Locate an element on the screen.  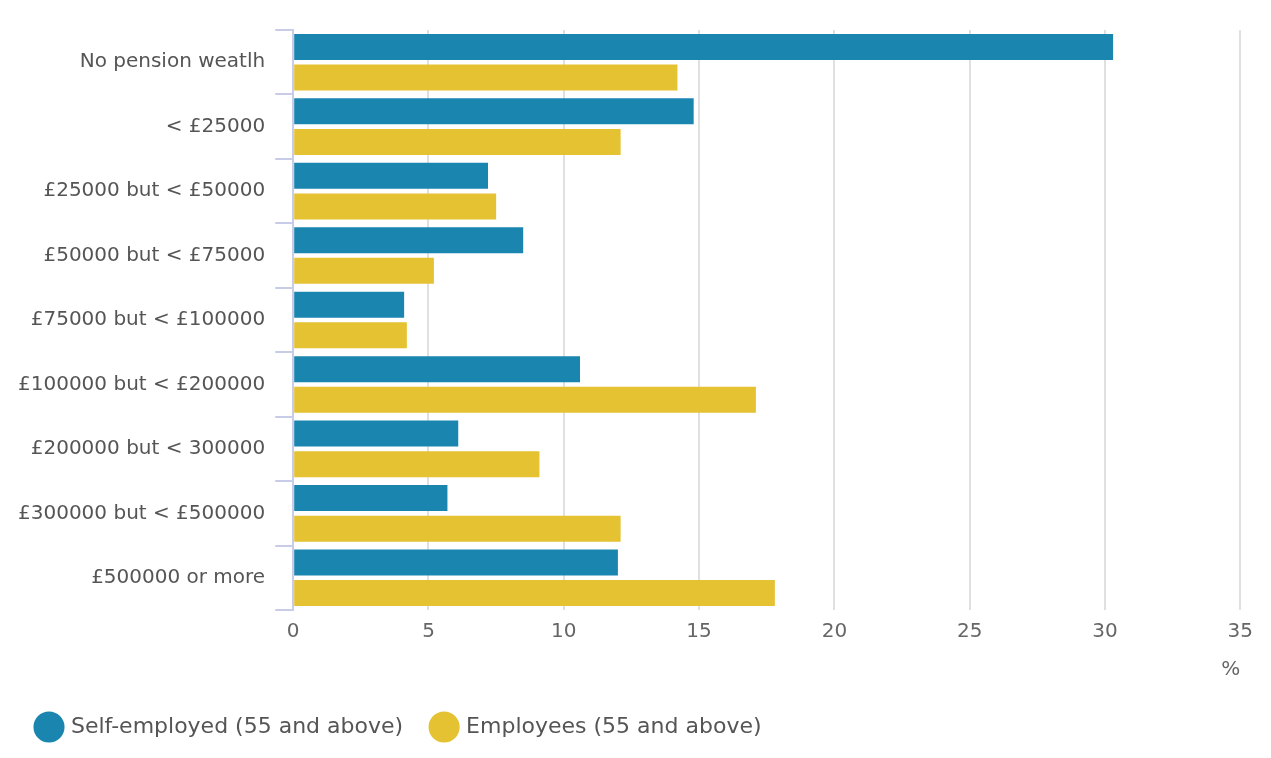
y-tick-label: £25000 but < £50000 is located at coordinates (154, 189).